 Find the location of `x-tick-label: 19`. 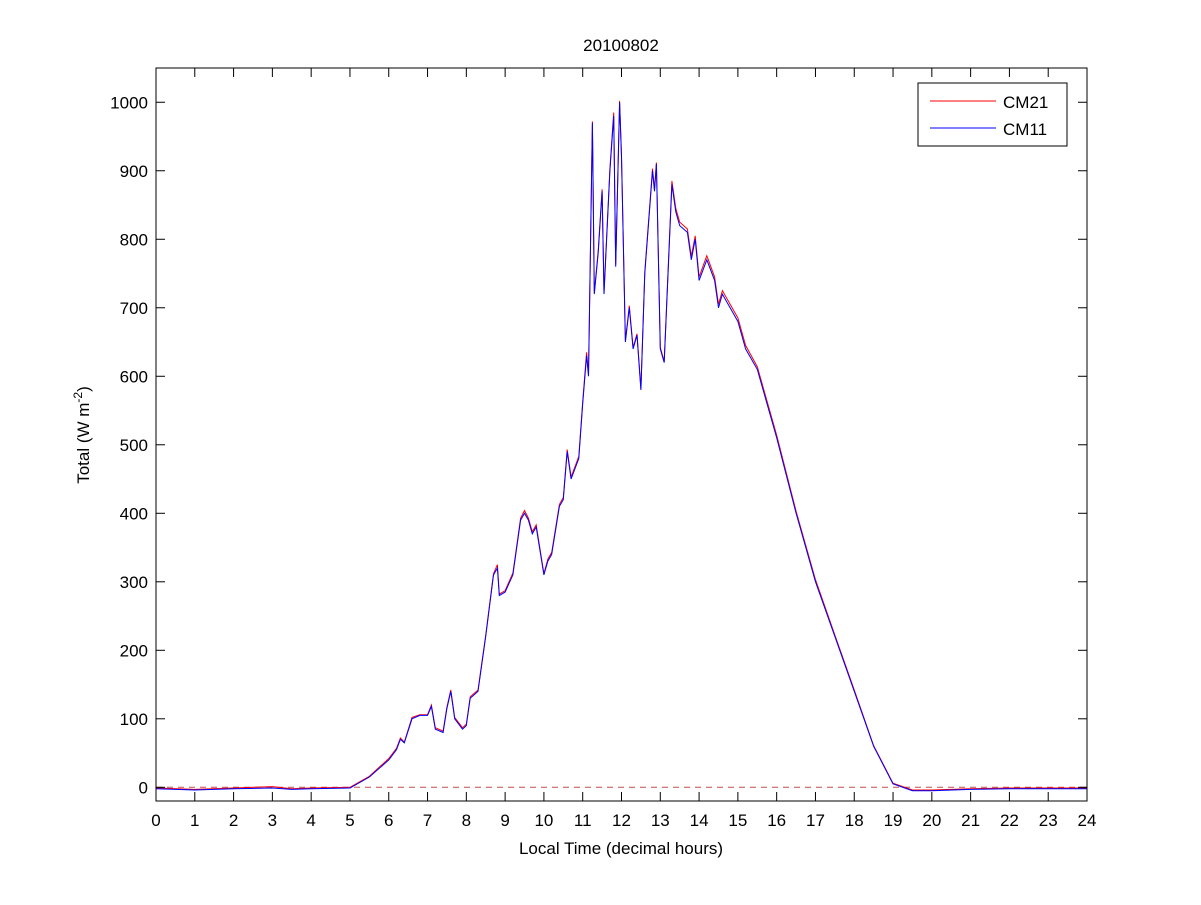

x-tick-label: 19 is located at coordinates (893, 820).